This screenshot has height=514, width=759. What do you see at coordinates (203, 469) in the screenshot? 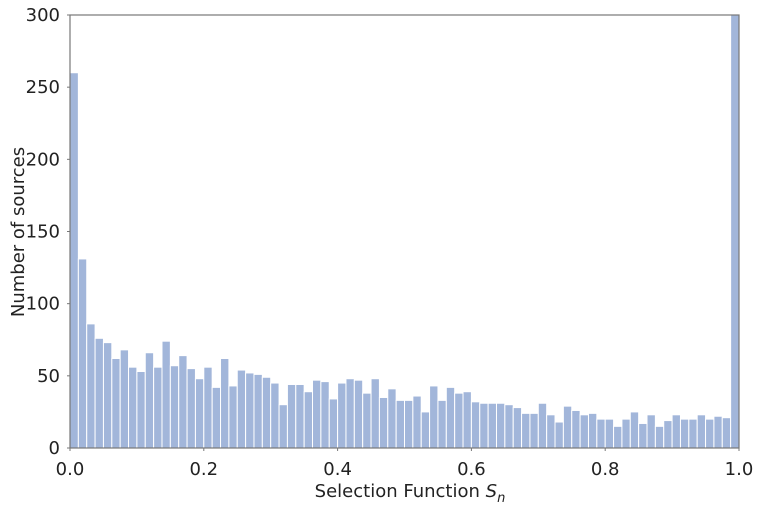
I see `x-tick-label: 0.2` at bounding box center [203, 469].